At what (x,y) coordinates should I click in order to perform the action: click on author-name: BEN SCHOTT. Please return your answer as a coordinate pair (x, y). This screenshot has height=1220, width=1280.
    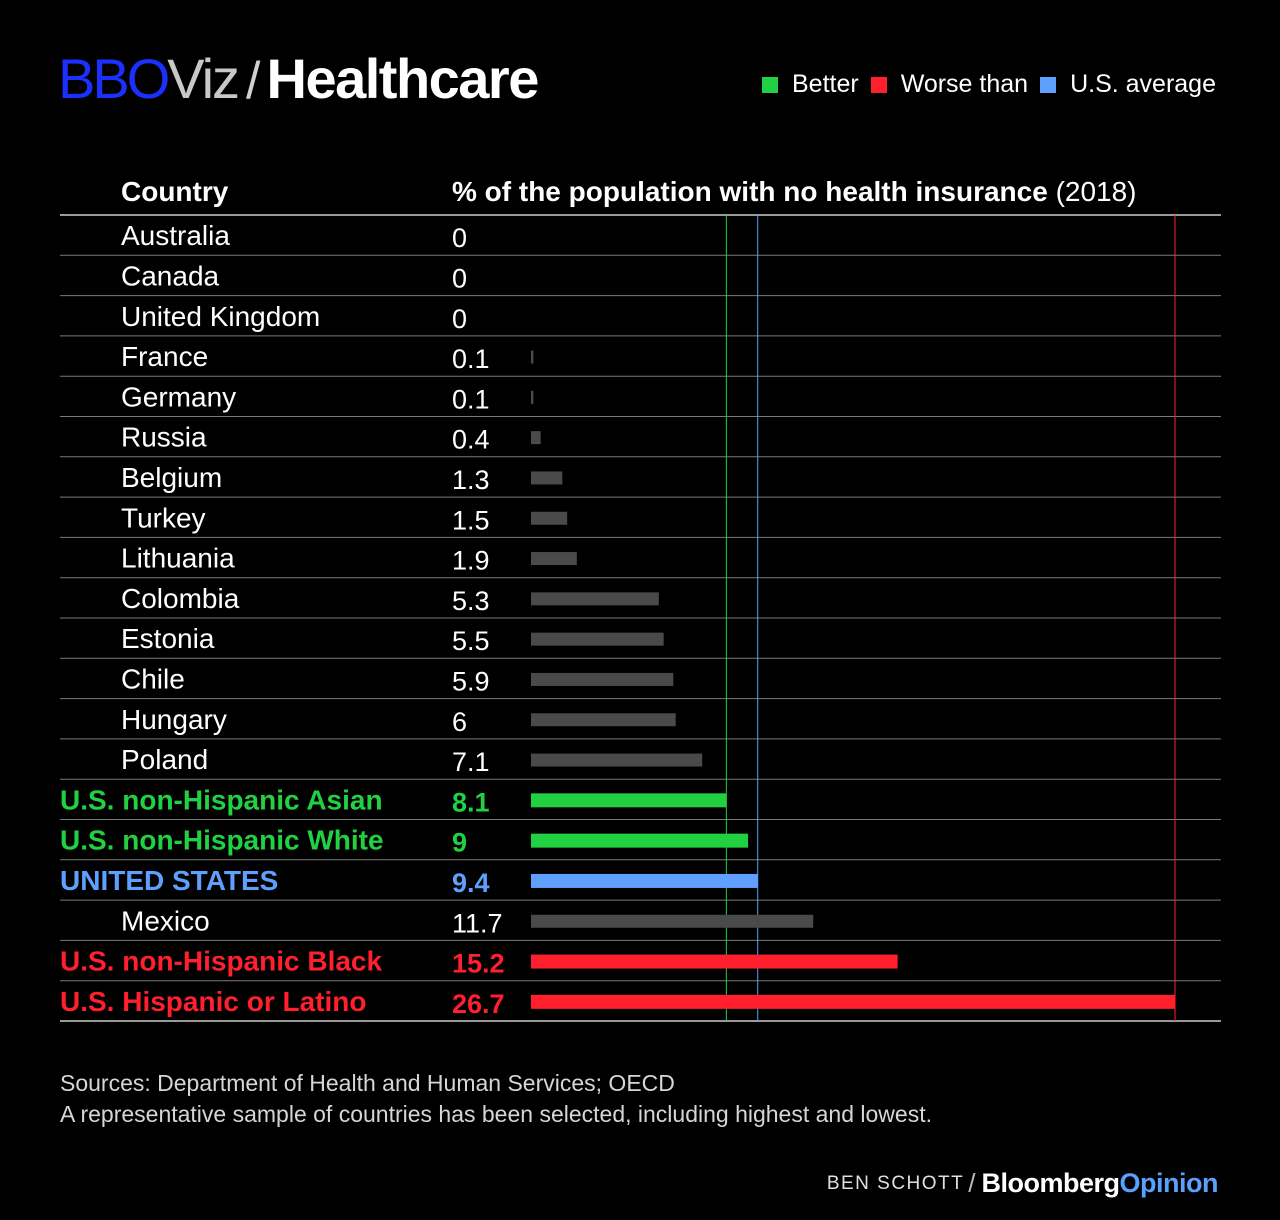
    Looking at the image, I should click on (895, 1183).